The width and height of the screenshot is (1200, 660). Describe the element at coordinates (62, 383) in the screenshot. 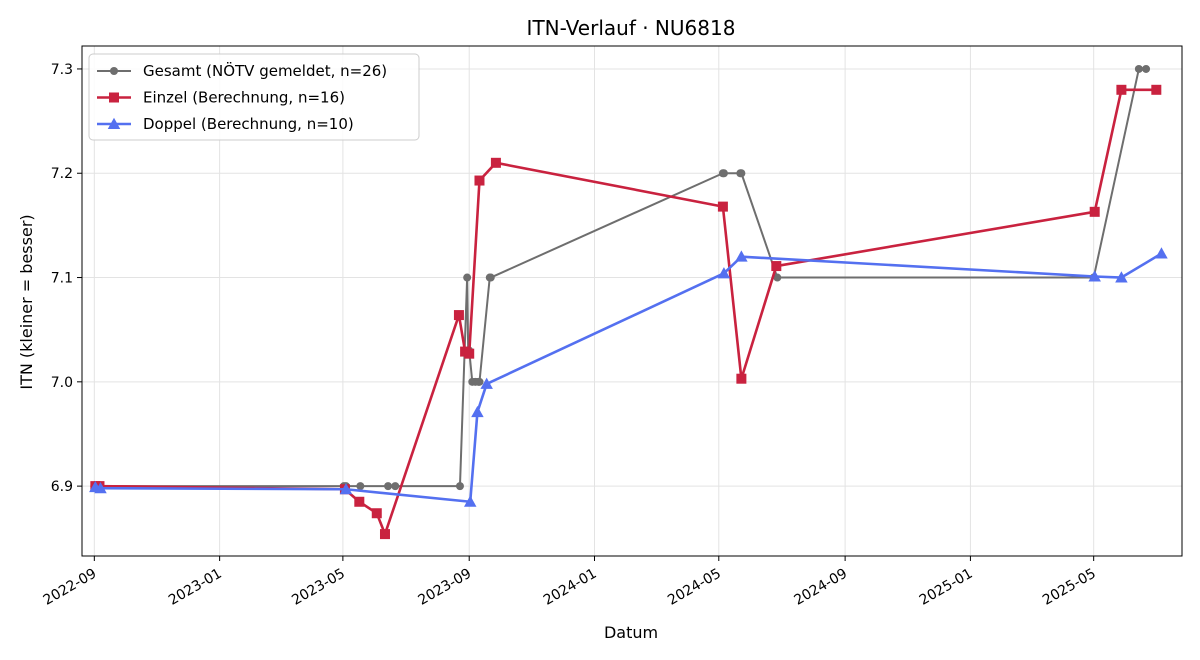

I see `y-tick-label: 7.0` at that location.